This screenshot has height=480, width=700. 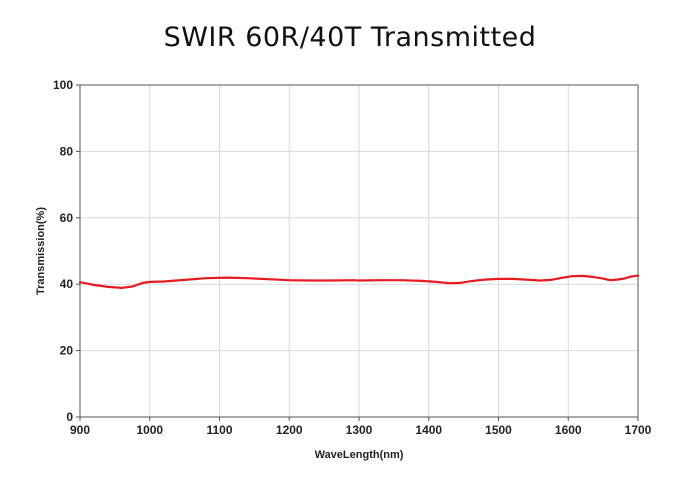 What do you see at coordinates (498, 430) in the screenshot?
I see `x-tick-label: 1500` at bounding box center [498, 430].